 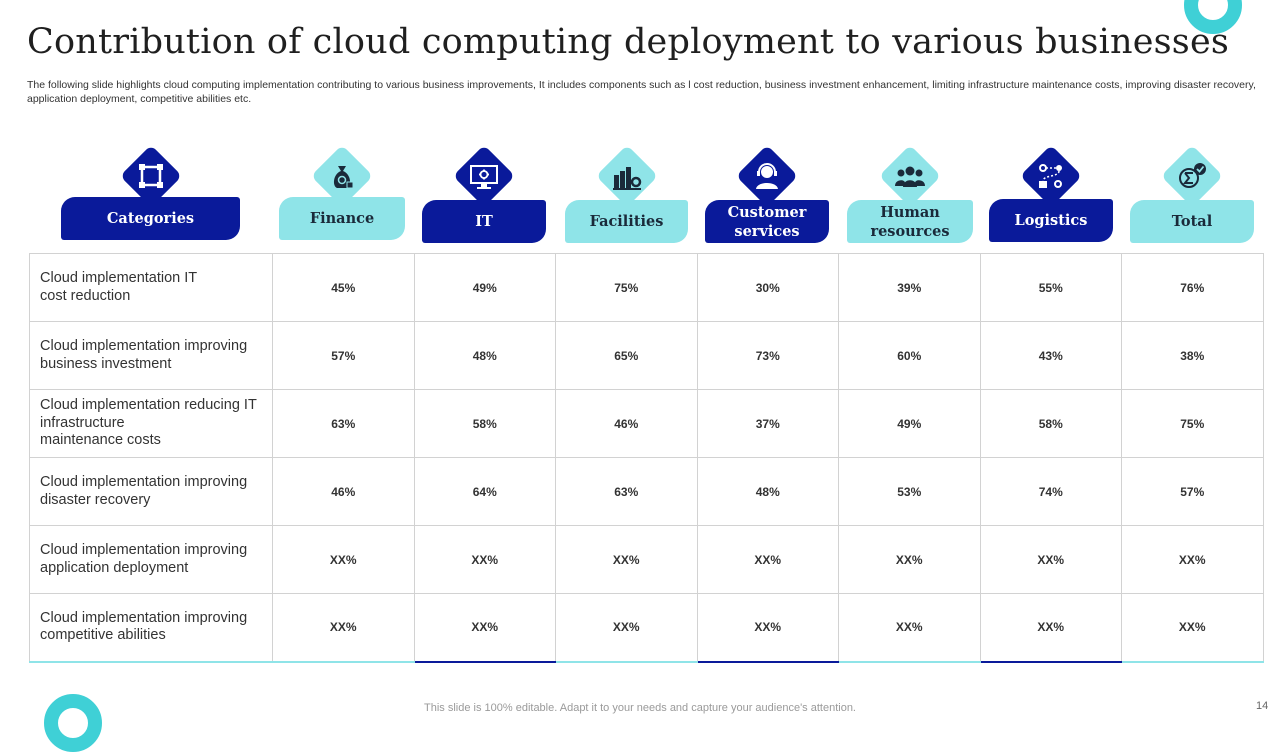 I want to click on route-icon, so click(x=1051, y=176).